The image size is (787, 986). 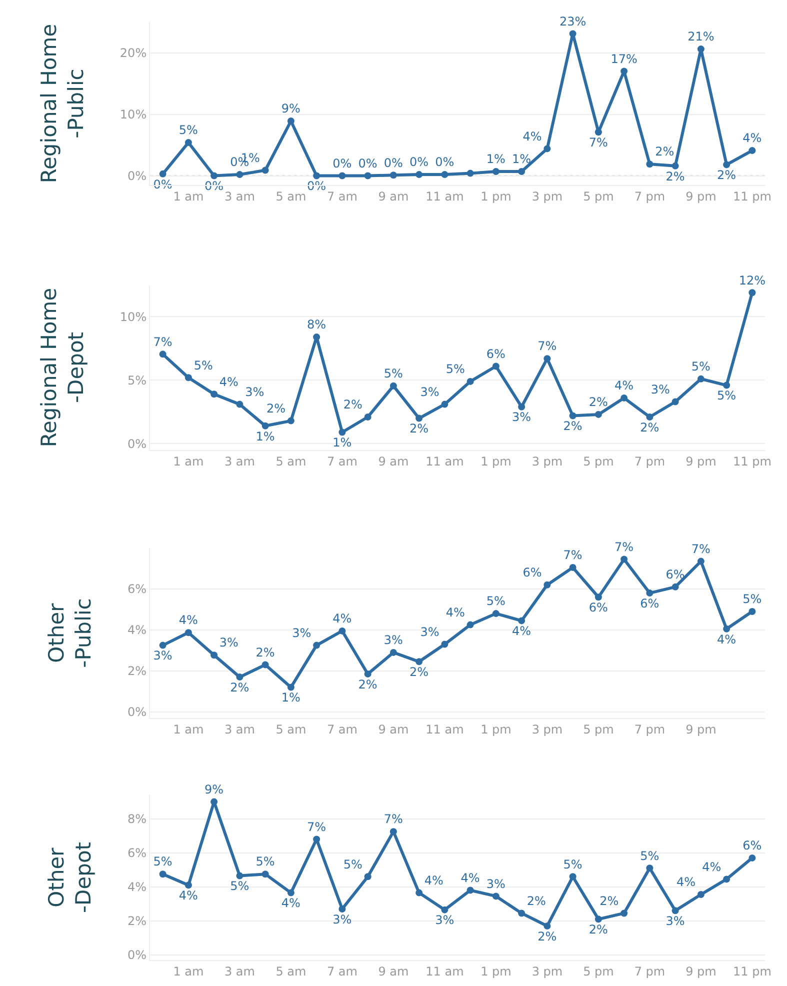 What do you see at coordinates (137, 819) in the screenshot?
I see `y-tick-label: 8%` at bounding box center [137, 819].